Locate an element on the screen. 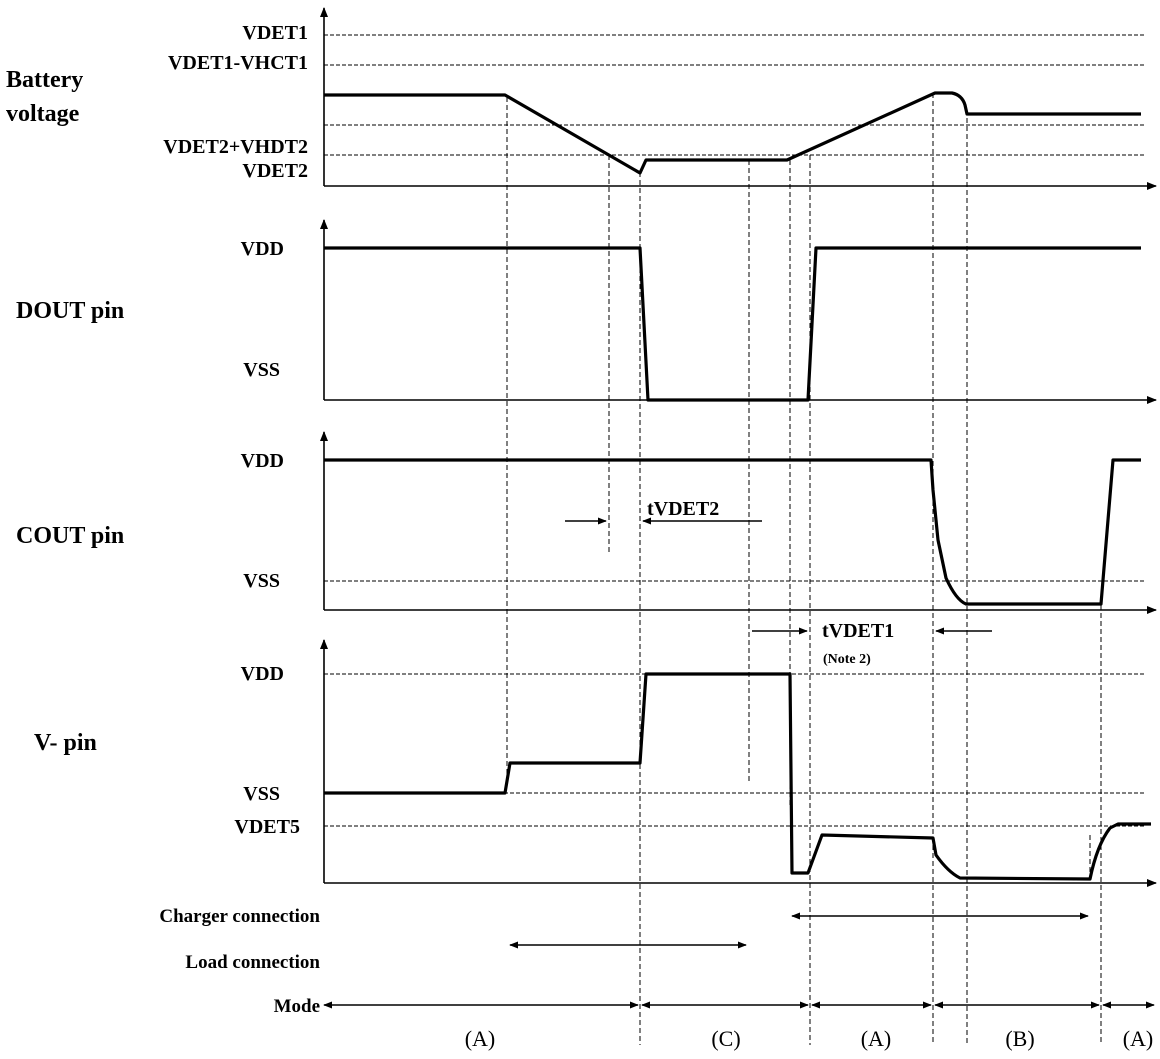  mode-label: Mode is located at coordinates (297, 1006).